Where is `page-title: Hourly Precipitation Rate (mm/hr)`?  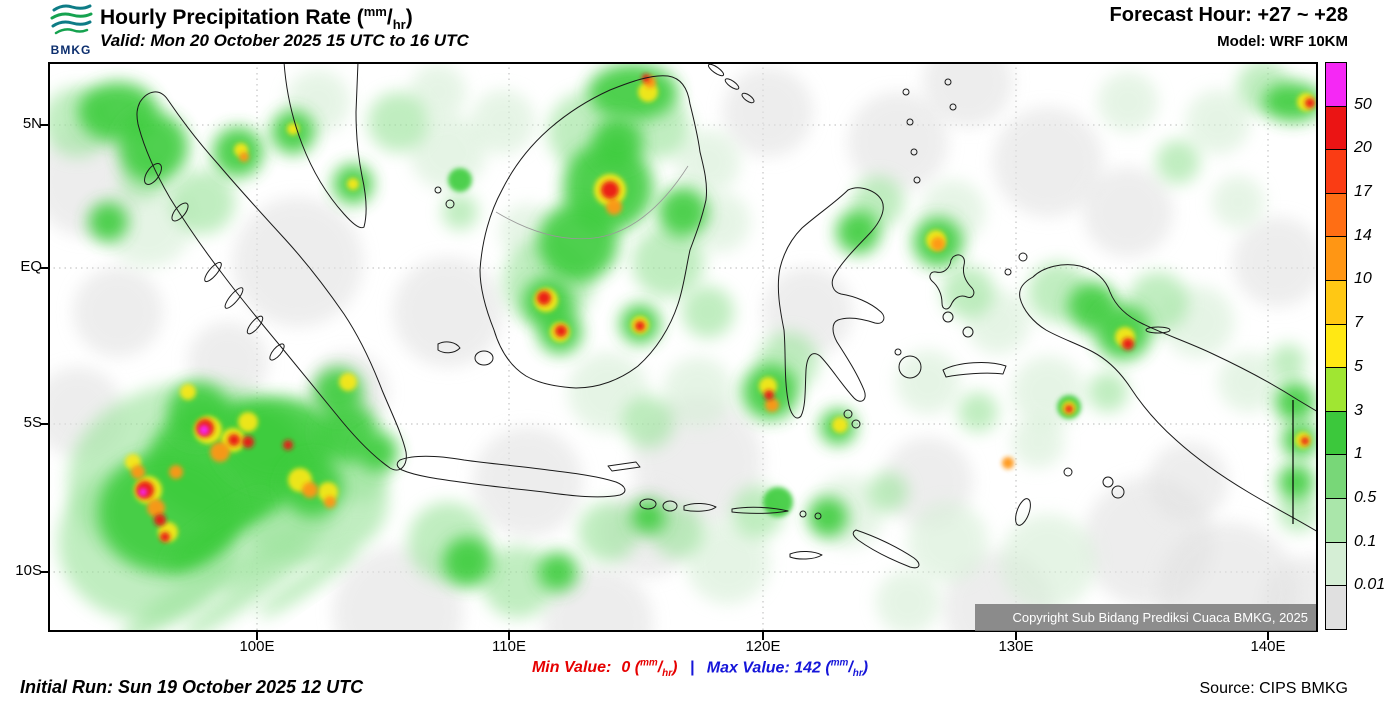
page-title: Hourly Precipitation Rate (mm/hr) is located at coordinates (256, 18).